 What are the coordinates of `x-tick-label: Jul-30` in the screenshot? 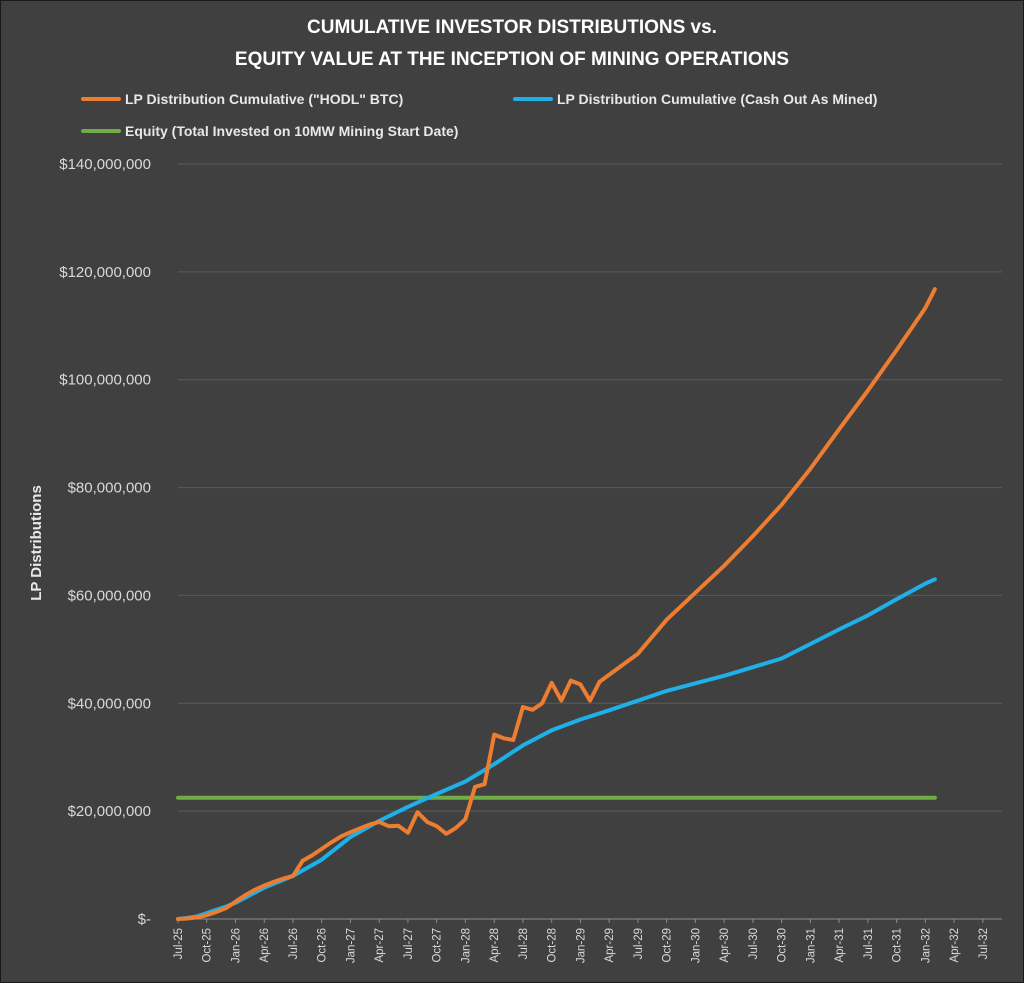 It's located at (754, 943).